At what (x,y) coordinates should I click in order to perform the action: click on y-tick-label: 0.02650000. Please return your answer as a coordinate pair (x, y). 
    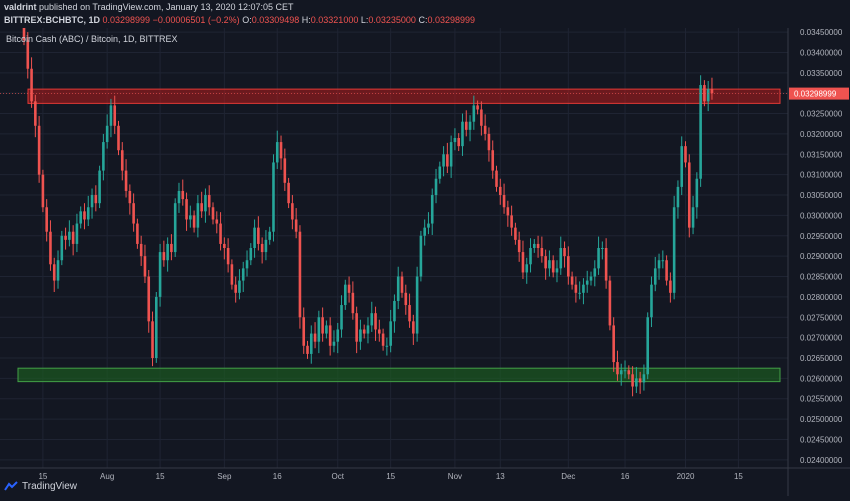
    Looking at the image, I should click on (821, 358).